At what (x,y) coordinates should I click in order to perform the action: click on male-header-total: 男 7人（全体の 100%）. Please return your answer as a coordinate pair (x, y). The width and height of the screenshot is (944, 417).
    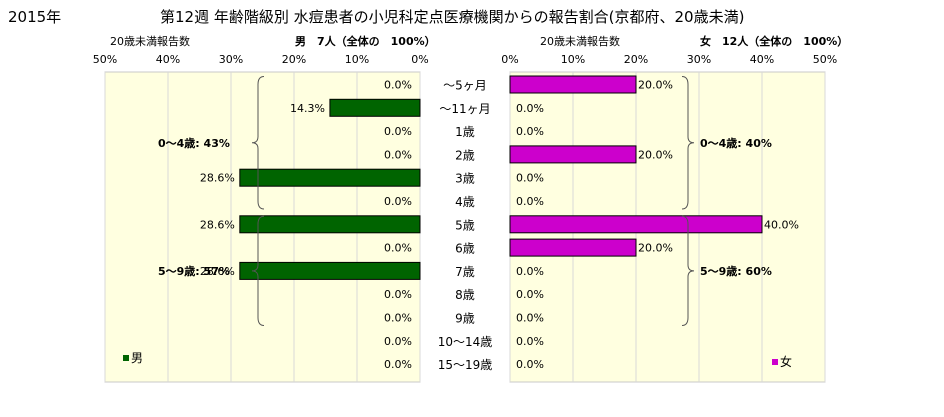
    Looking at the image, I should click on (365, 41).